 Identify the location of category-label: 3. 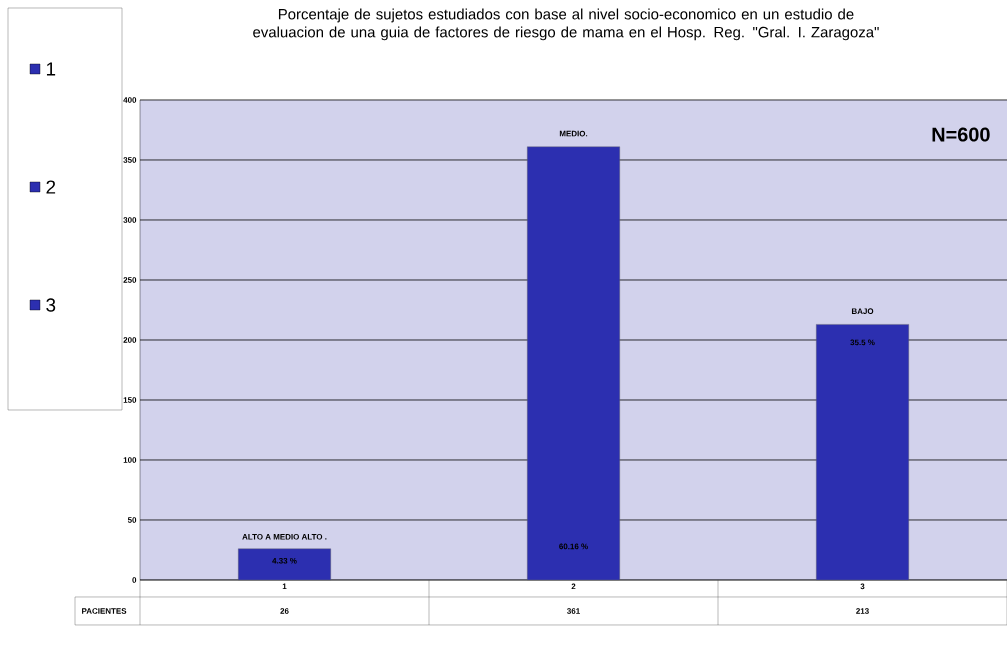
(51, 305).